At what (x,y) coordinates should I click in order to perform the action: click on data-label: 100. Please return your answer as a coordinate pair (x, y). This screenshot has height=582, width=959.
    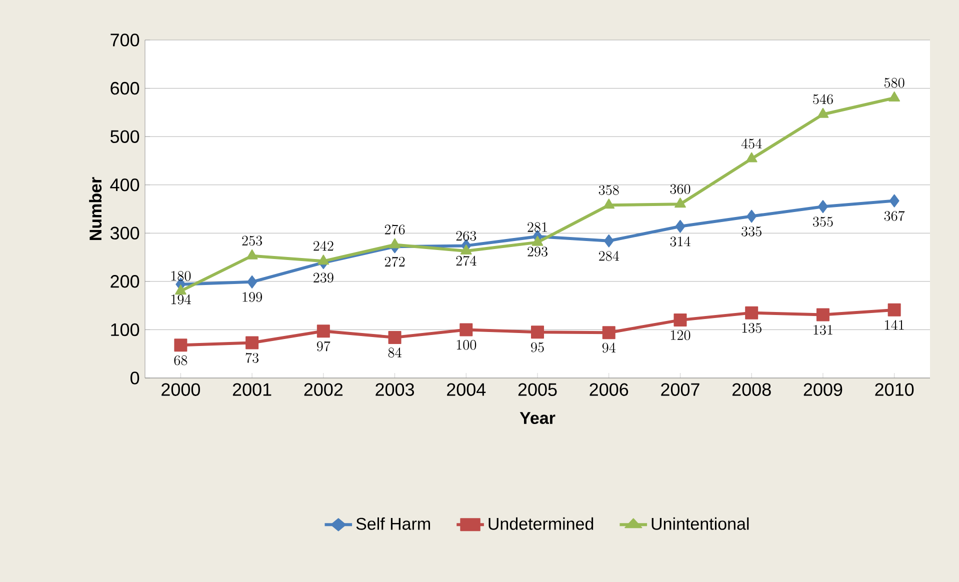
    Looking at the image, I should click on (466, 345).